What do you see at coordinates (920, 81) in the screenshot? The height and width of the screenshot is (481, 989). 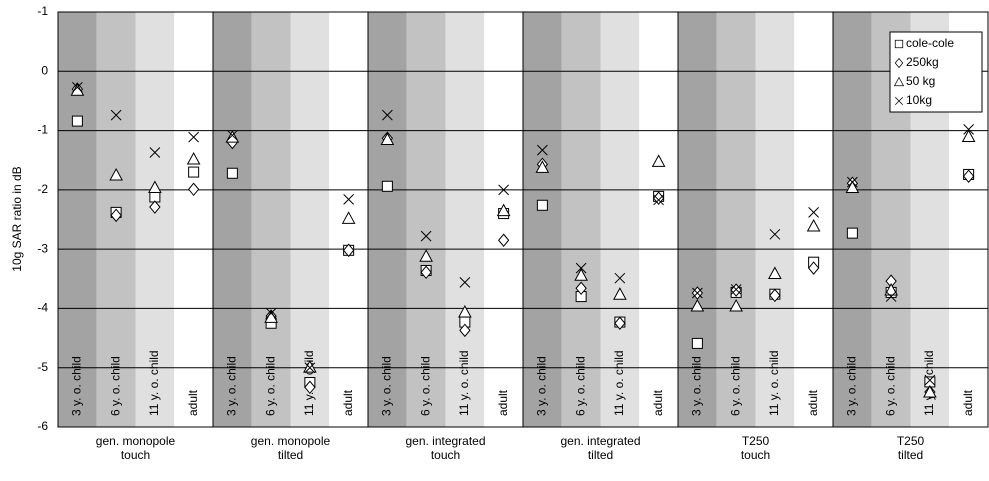 I see `legend-label: 50 kg` at bounding box center [920, 81].